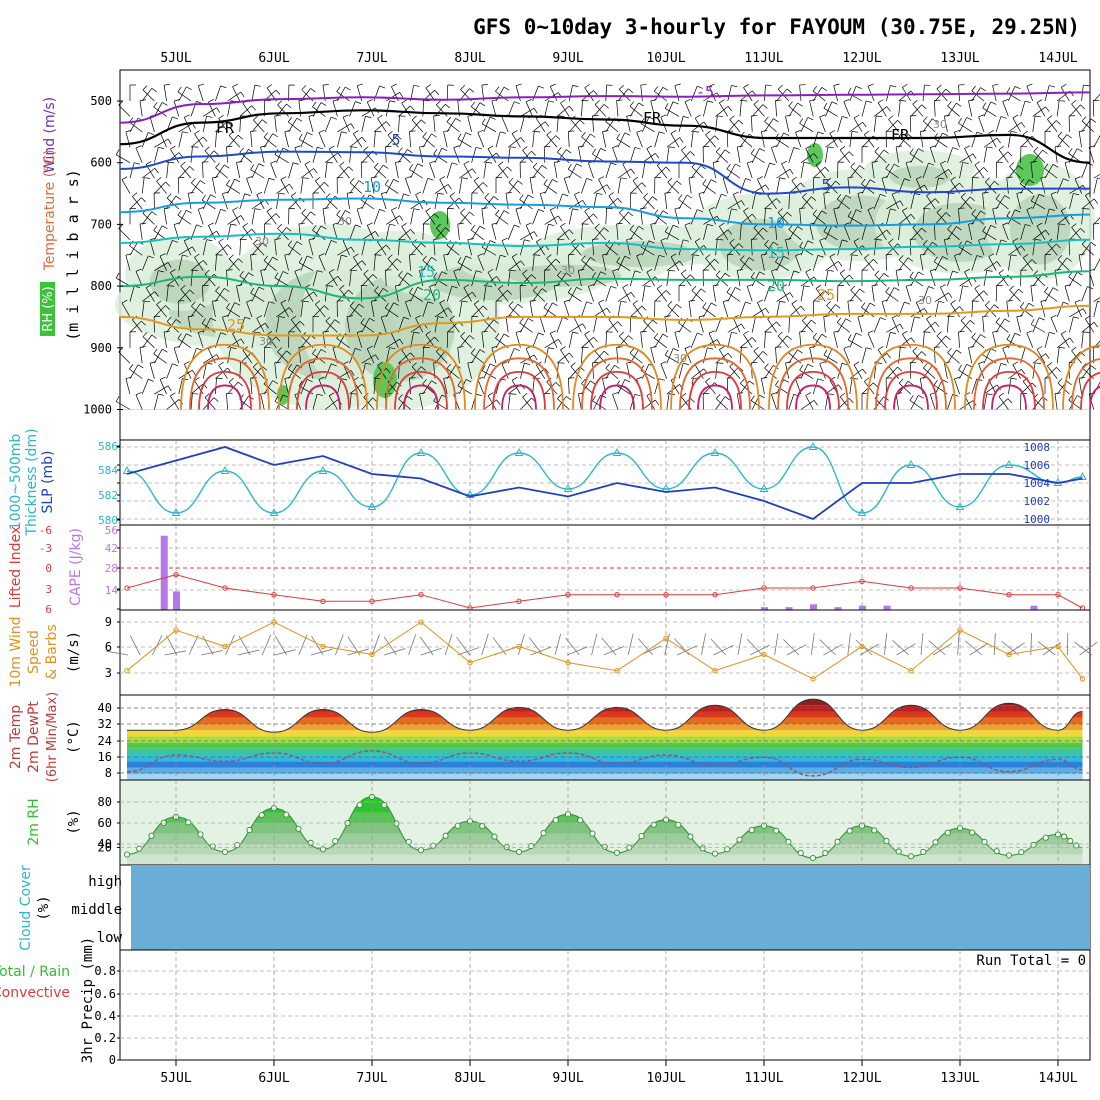  I want to click on pressure-tick-1: 600, so click(101, 163).